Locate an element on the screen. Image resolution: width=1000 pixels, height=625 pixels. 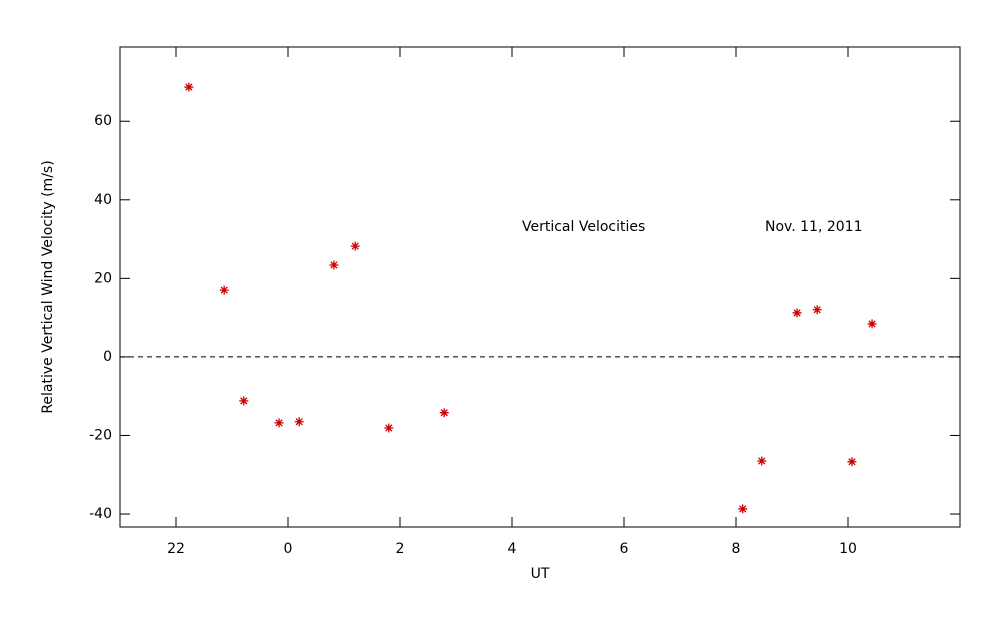
x-tick-label: 4 is located at coordinates (512, 549).